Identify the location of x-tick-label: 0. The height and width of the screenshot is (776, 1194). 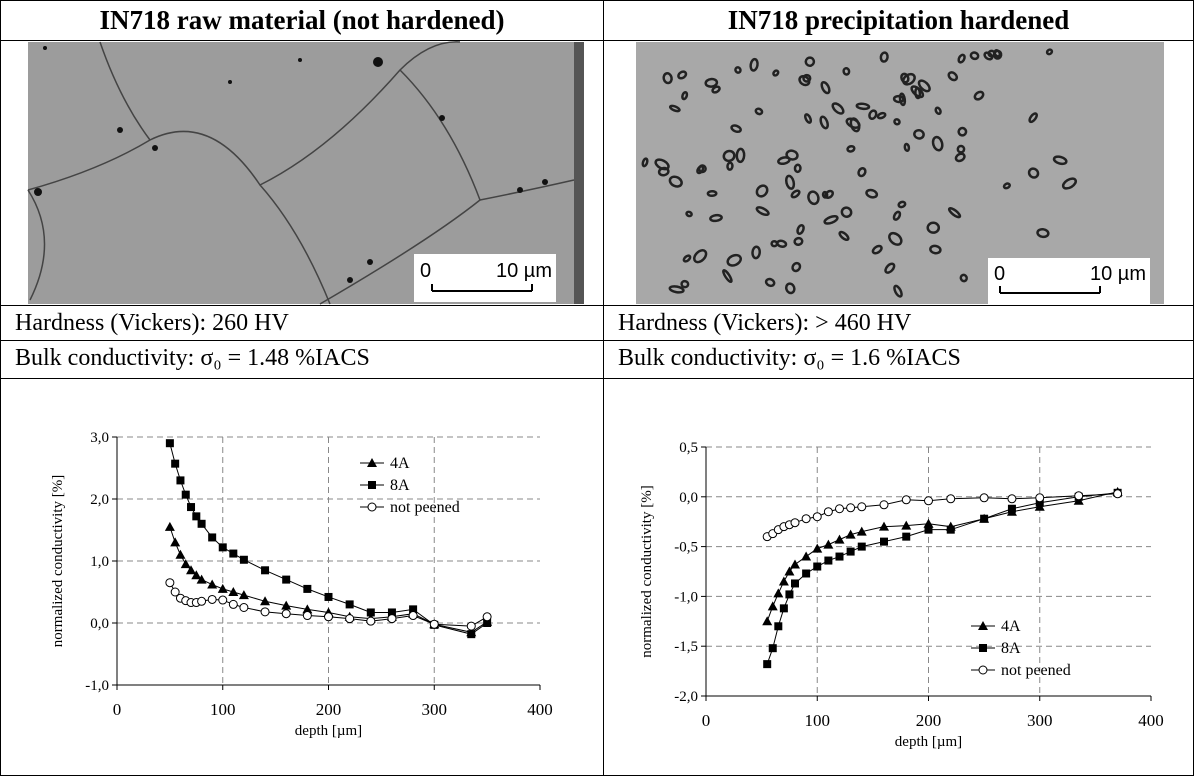
(706, 720).